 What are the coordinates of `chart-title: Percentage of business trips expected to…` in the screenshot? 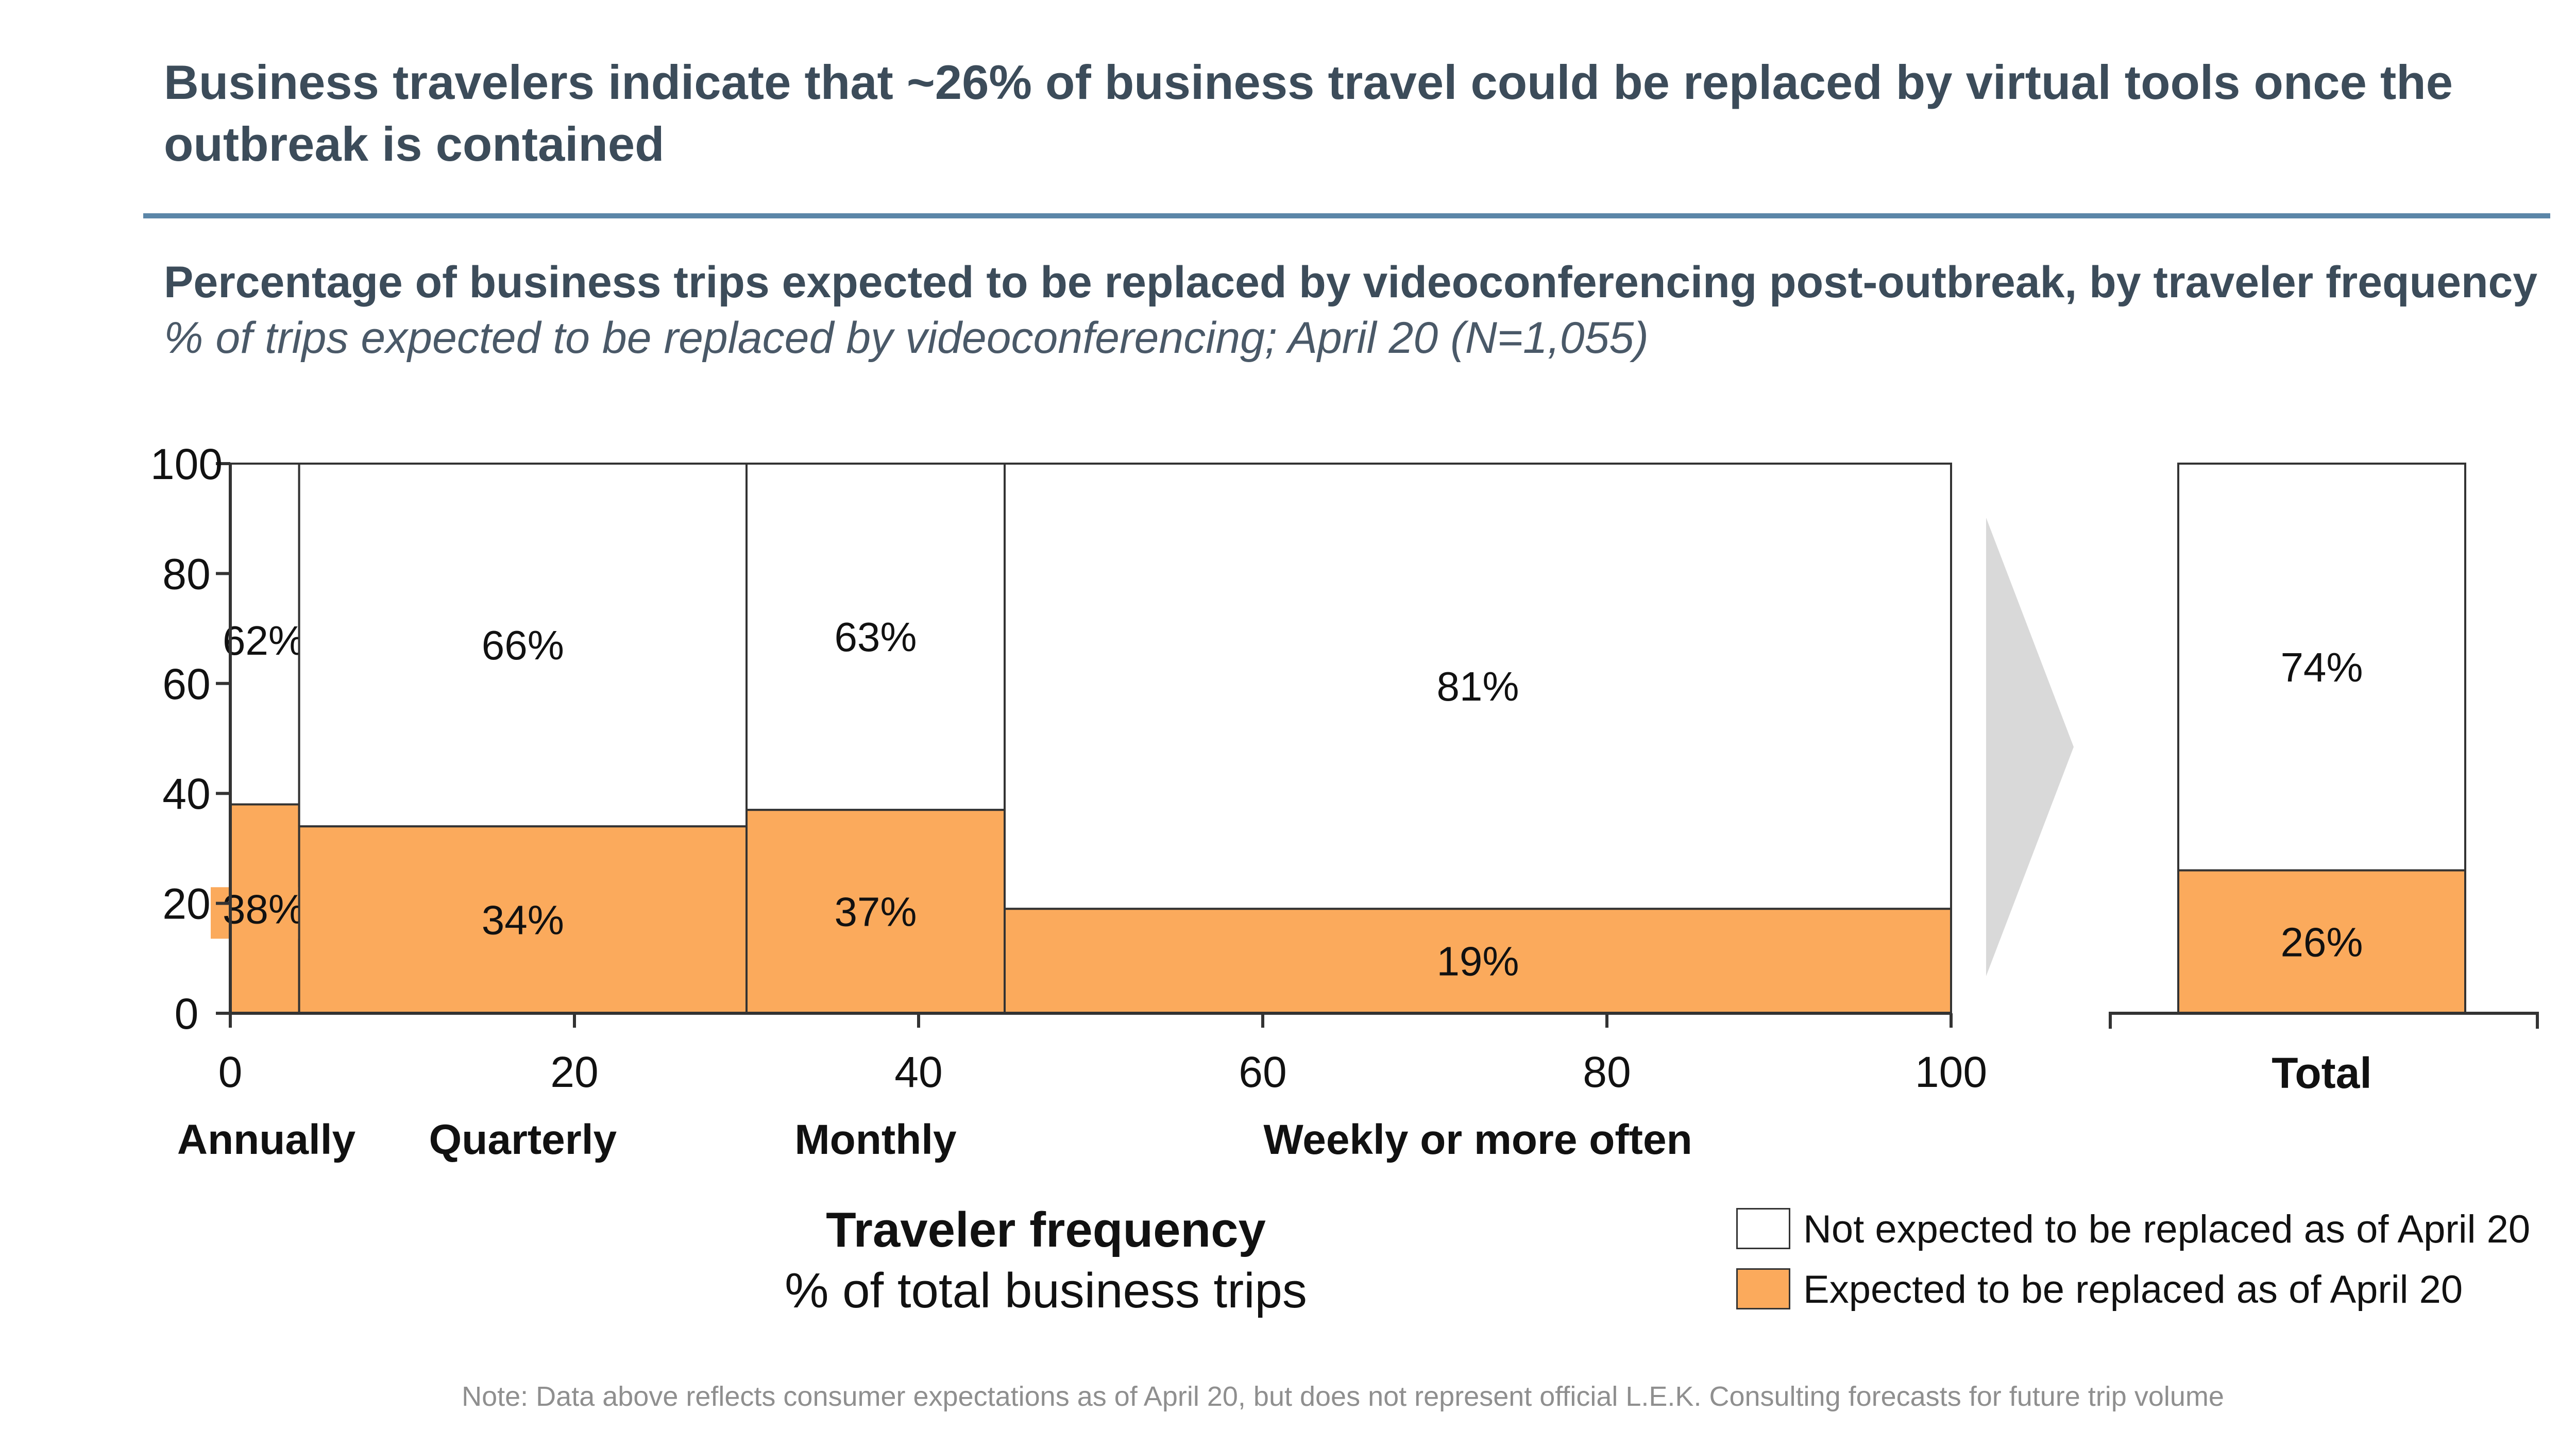 It's located at (1351, 282).